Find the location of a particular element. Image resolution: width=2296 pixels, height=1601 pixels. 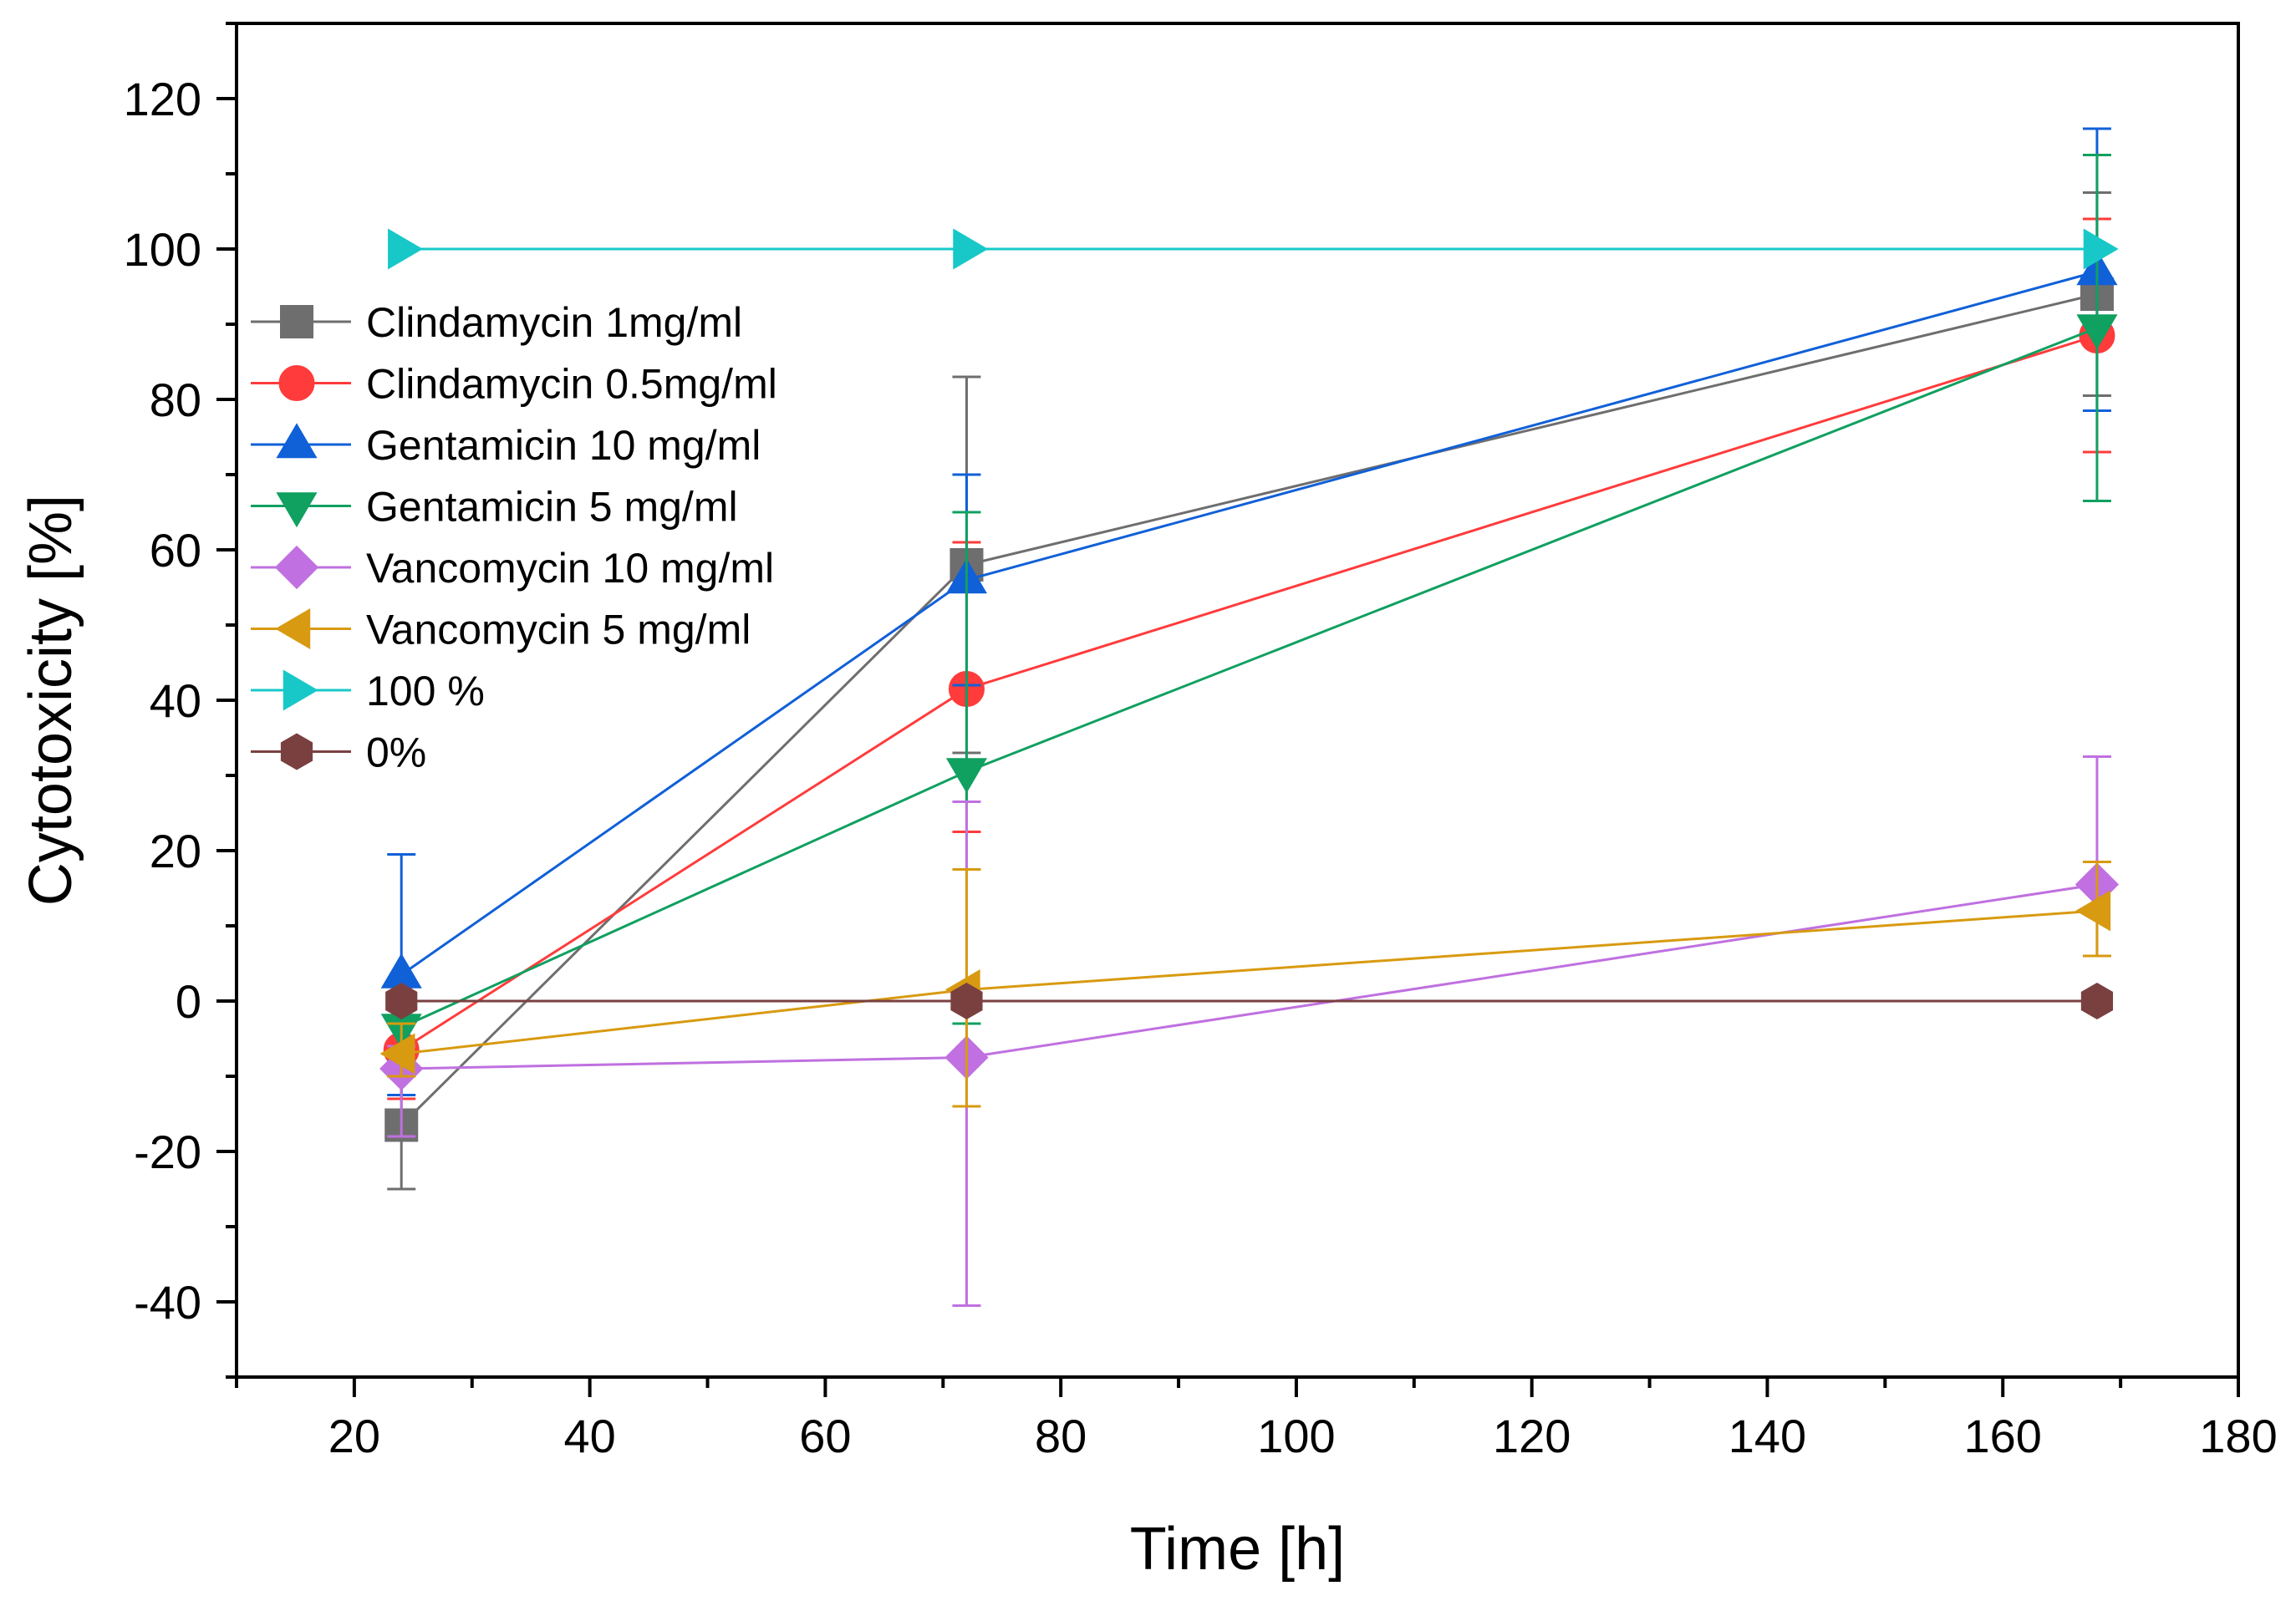

x-tick-label: 40 is located at coordinates (589, 1436).